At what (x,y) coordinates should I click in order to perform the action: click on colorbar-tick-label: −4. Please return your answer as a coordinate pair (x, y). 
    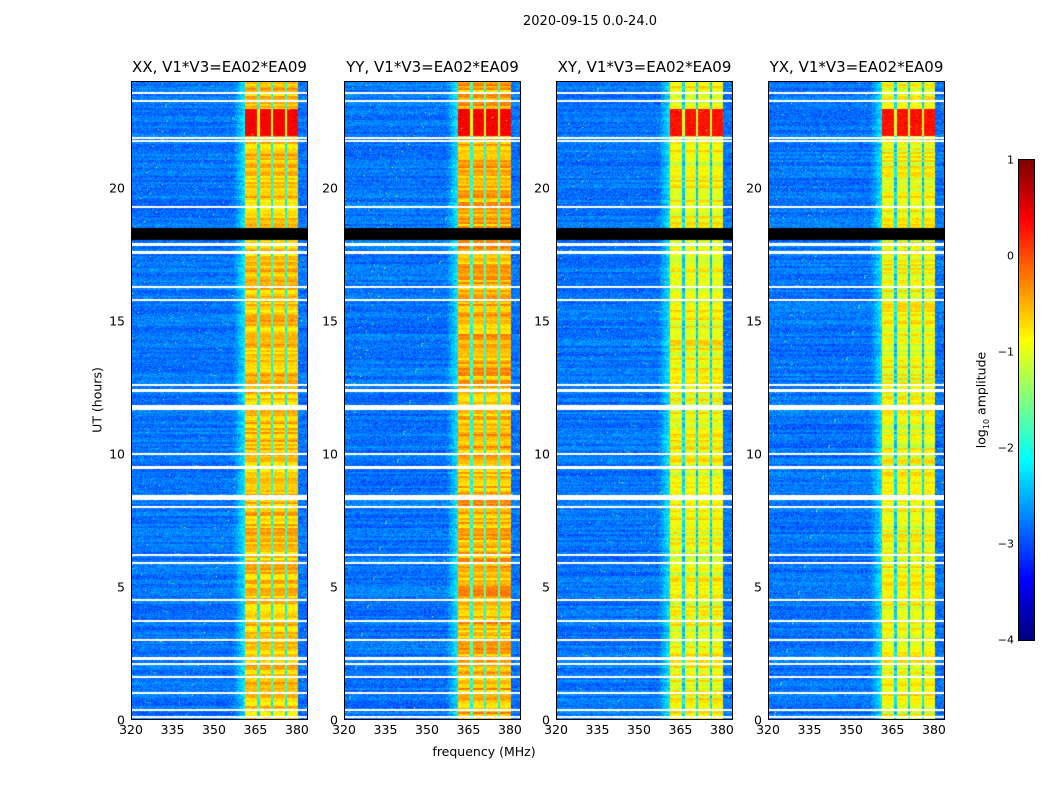
    Looking at the image, I should click on (1005, 640).